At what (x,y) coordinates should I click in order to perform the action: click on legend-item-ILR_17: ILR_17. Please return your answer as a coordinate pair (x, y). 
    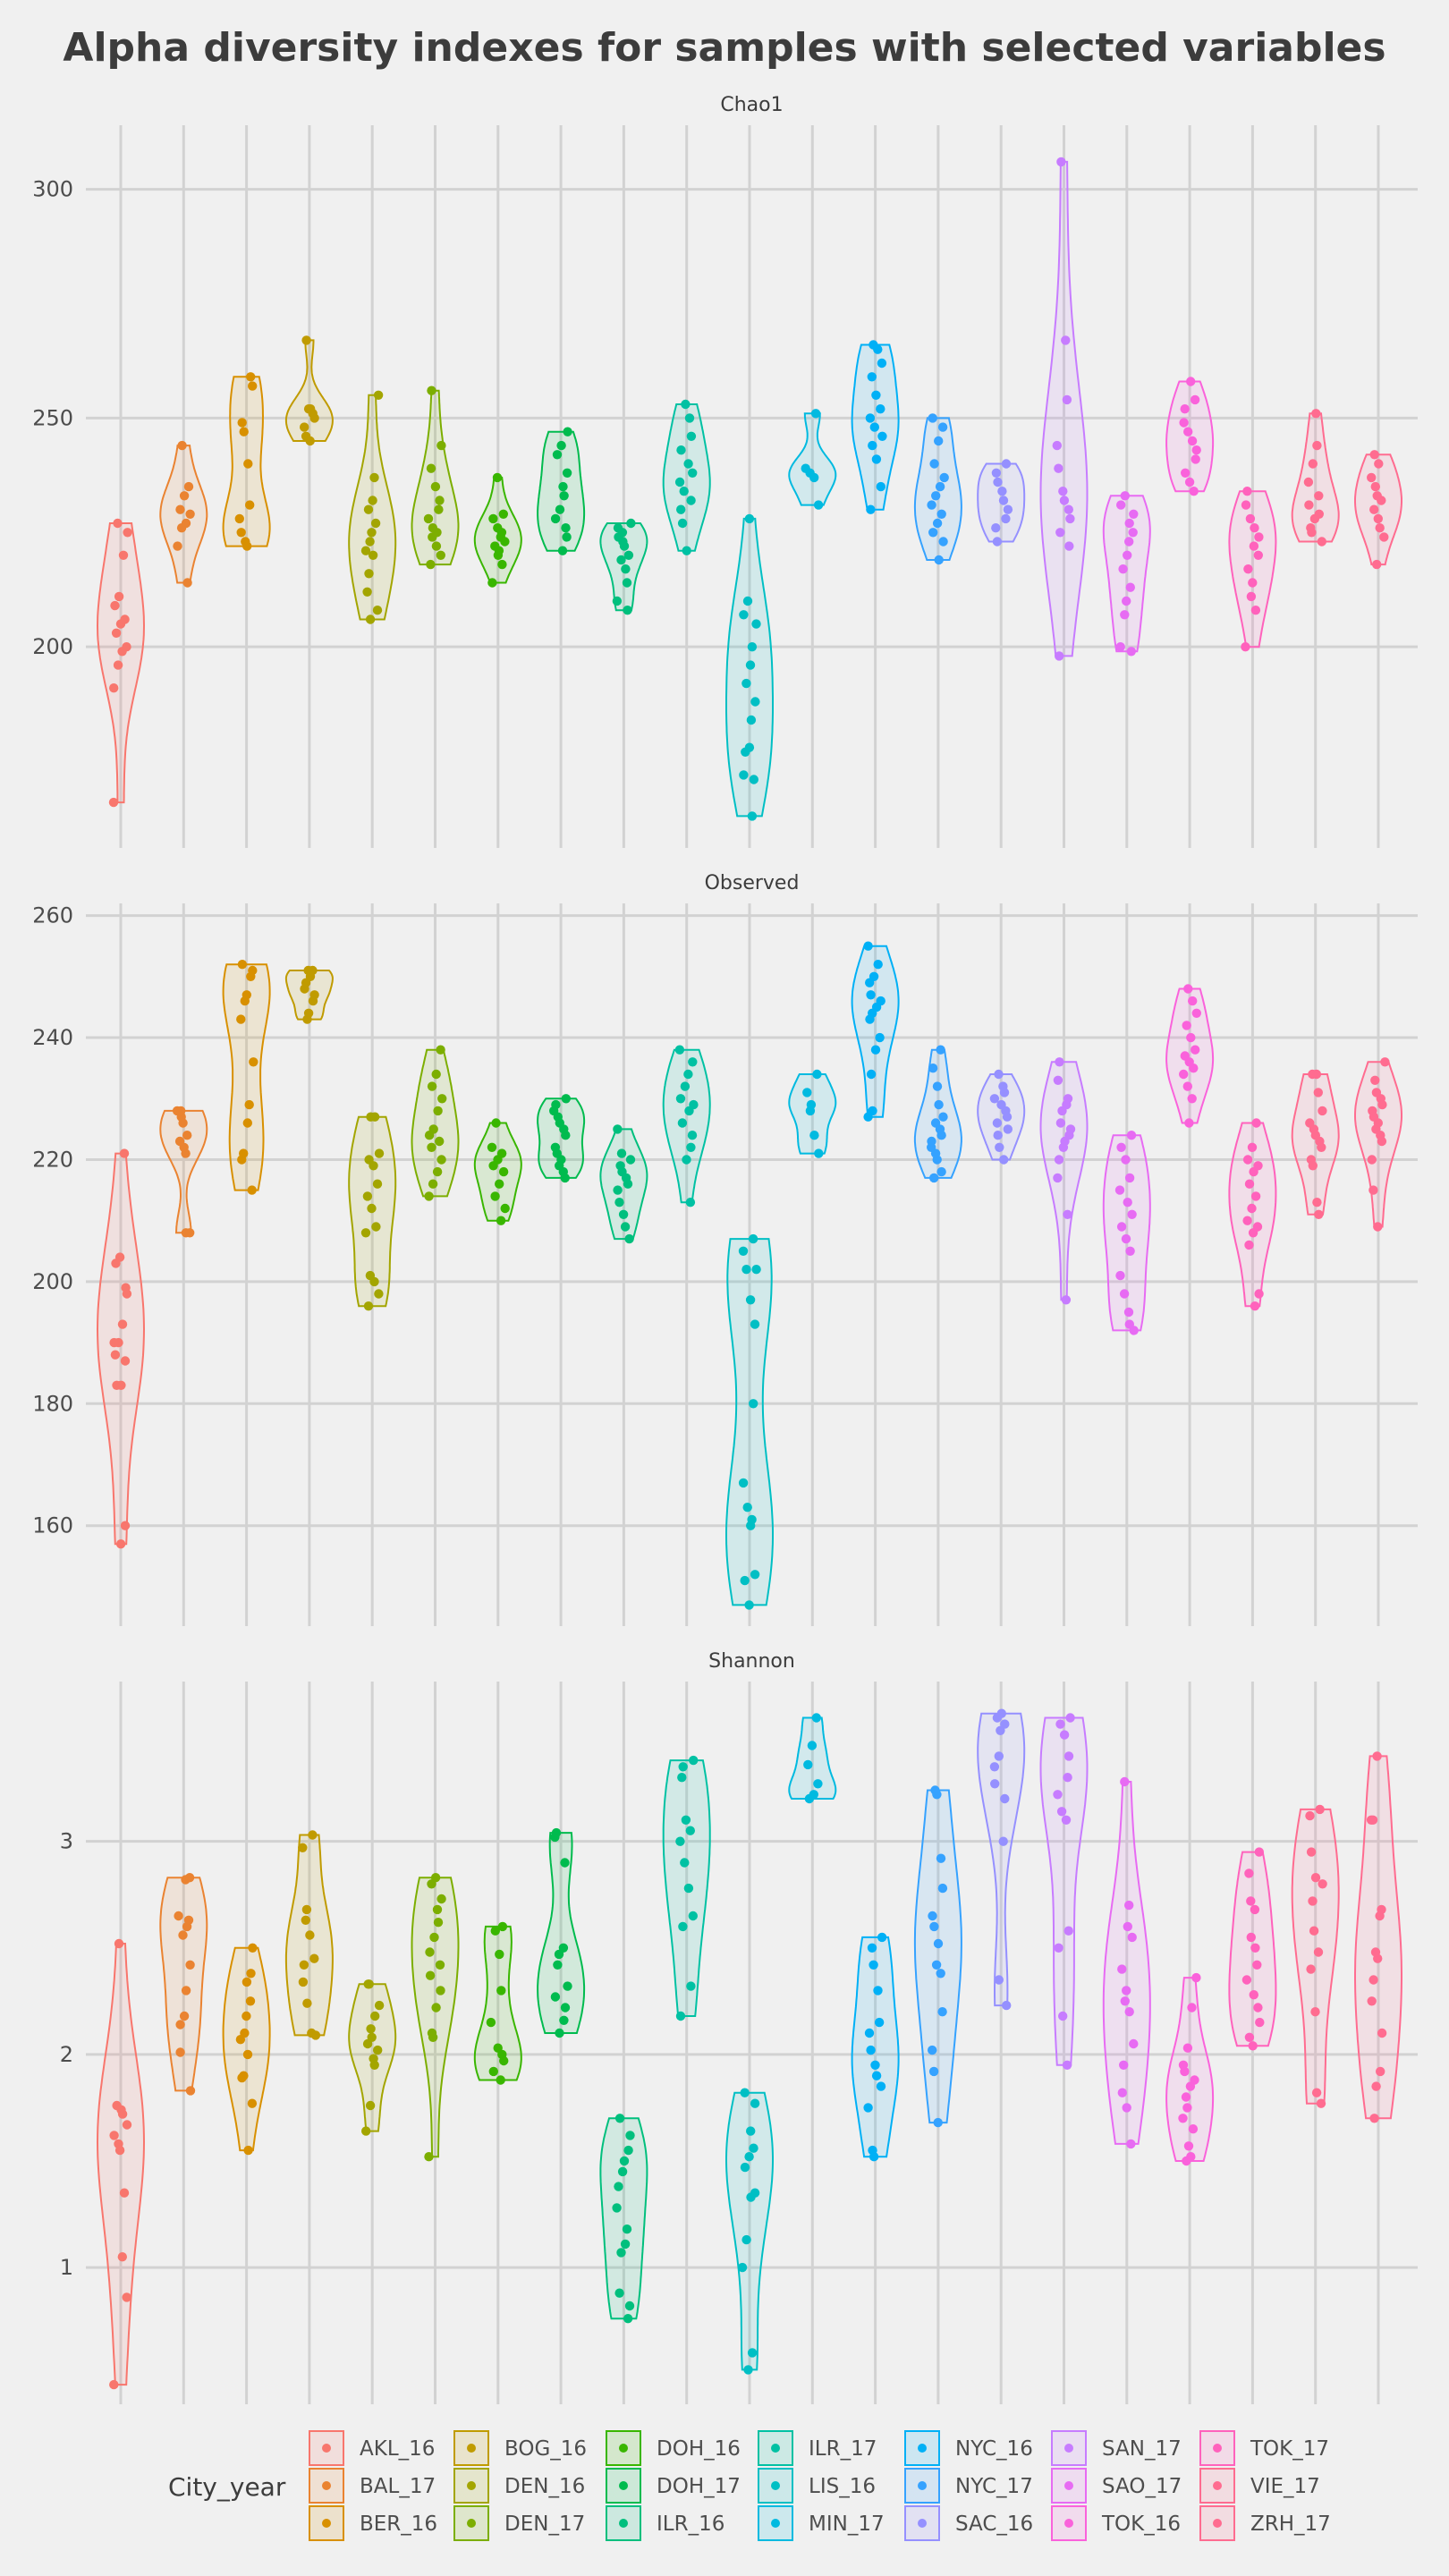
    Looking at the image, I should click on (817, 2448).